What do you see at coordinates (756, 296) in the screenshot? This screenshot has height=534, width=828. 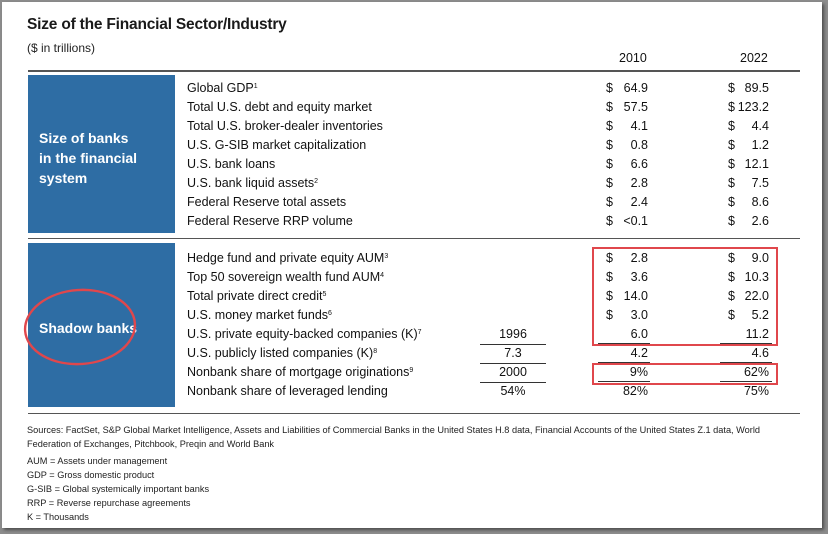 I see `value-2022: 22.0` at bounding box center [756, 296].